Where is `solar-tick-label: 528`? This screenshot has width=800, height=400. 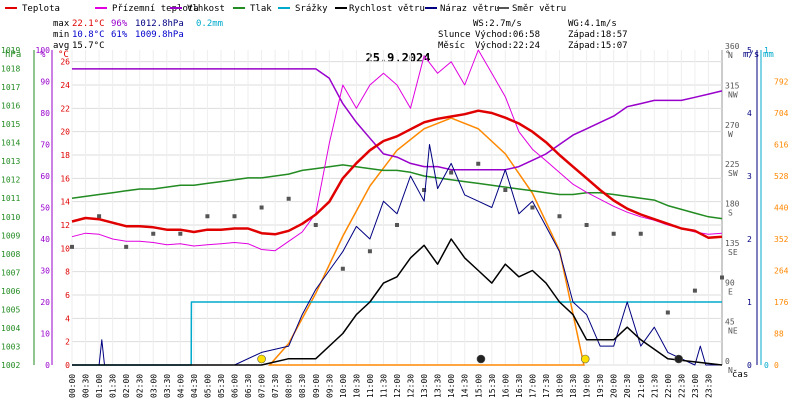
solar-tick-label: 528 is located at coordinates (781, 176).